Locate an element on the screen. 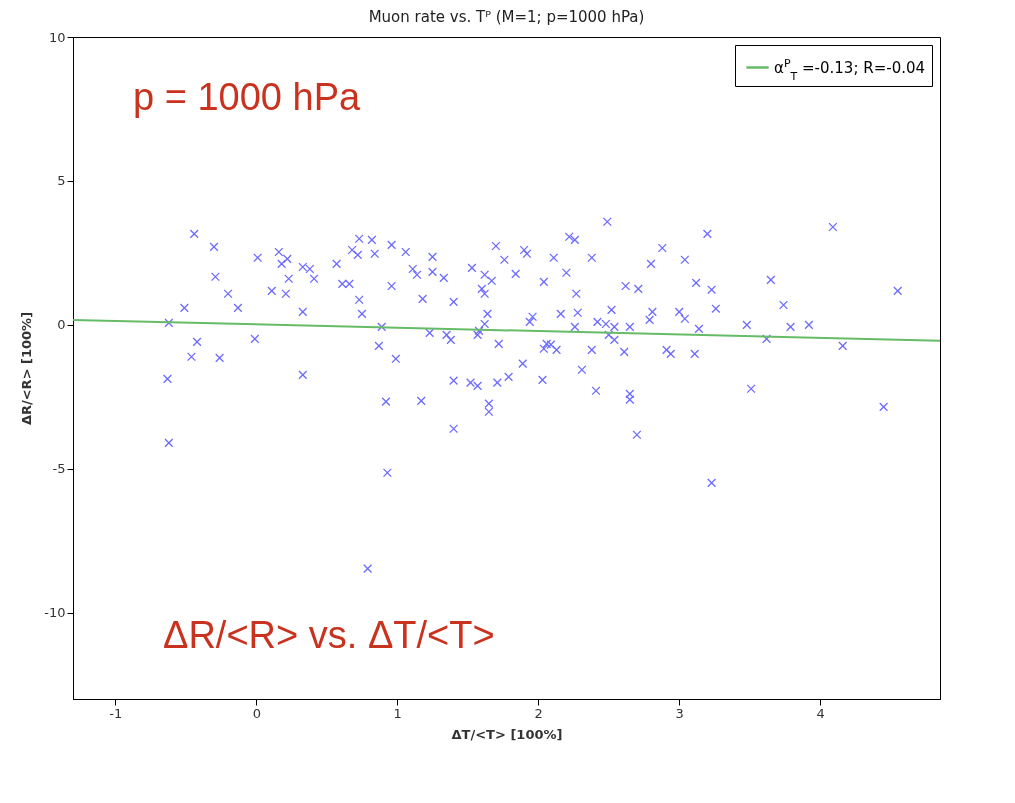  x-tick-label: 2 is located at coordinates (538, 713).